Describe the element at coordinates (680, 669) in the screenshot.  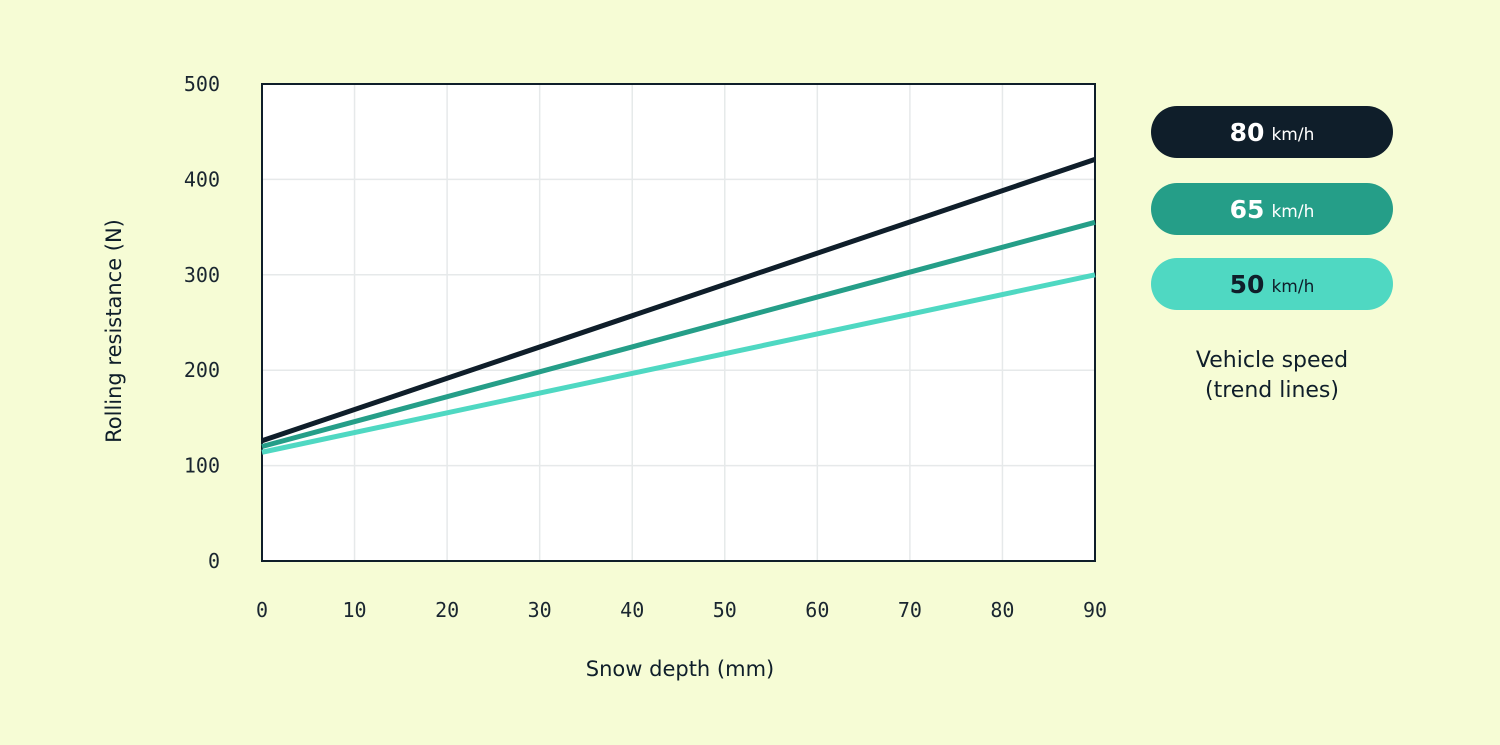
I see `x-axis-title: Snow depth (mm)` at that location.